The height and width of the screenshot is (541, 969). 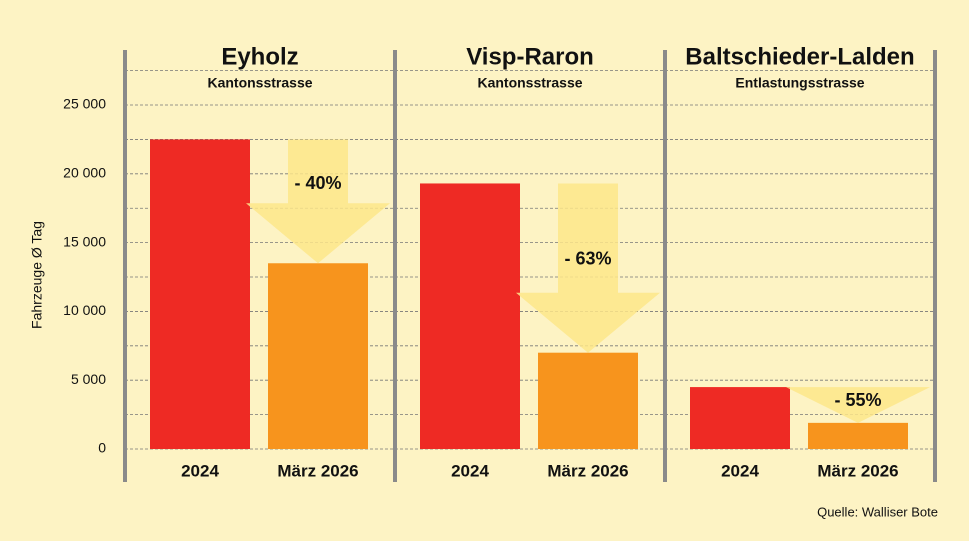 What do you see at coordinates (37, 275) in the screenshot?
I see `y-axis-label: Fahrzeuge Ø Tag` at bounding box center [37, 275].